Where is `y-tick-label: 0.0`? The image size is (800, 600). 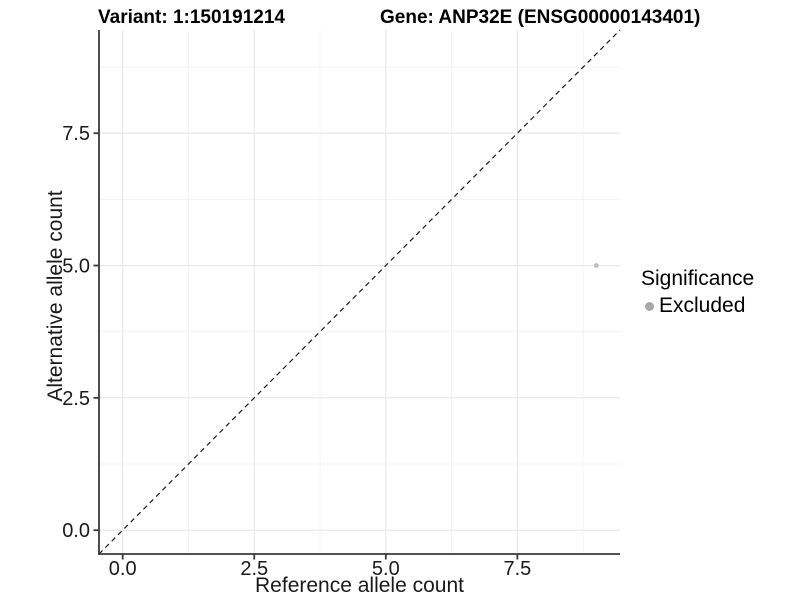
y-tick-label: 0.0 is located at coordinates (76, 531).